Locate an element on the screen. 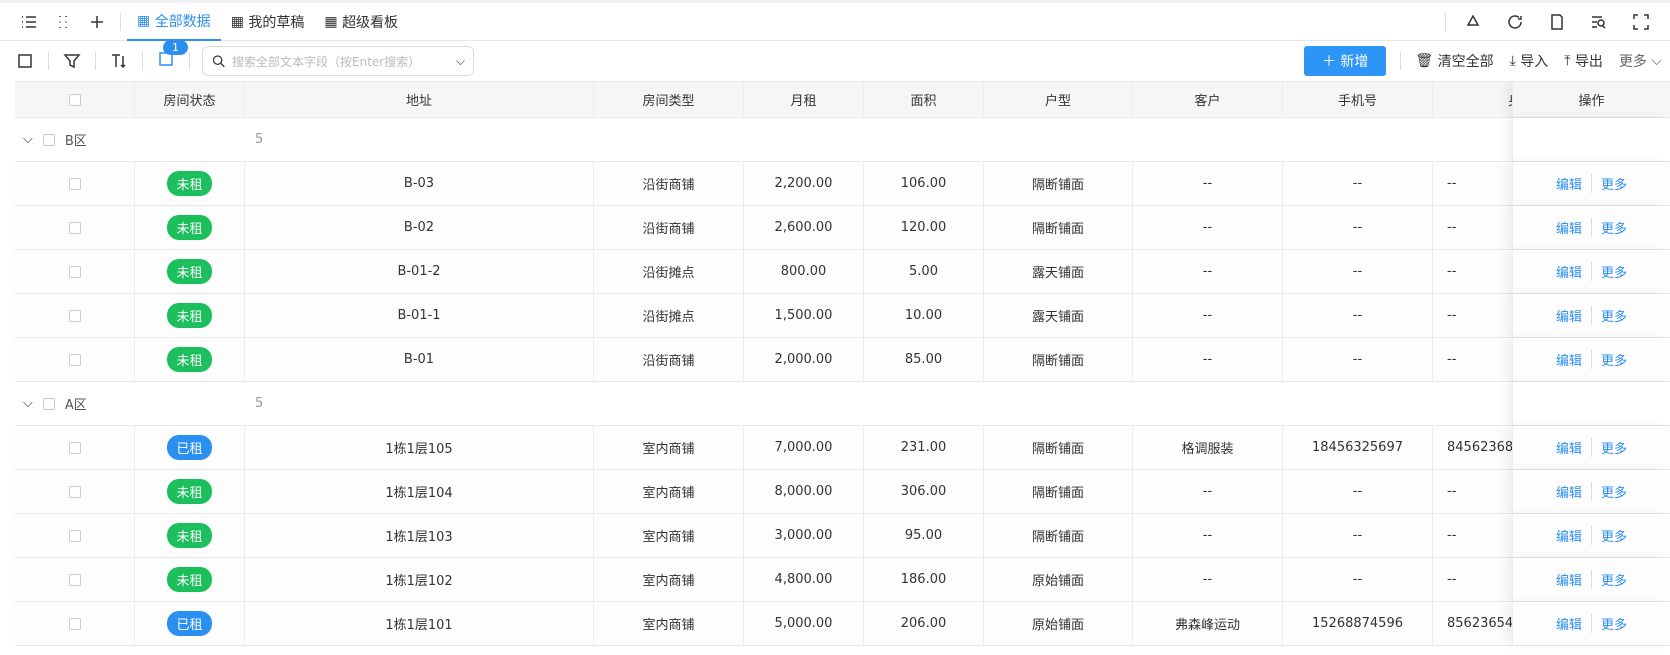 The width and height of the screenshot is (1670, 655). report-icon is located at coordinates (1557, 22).